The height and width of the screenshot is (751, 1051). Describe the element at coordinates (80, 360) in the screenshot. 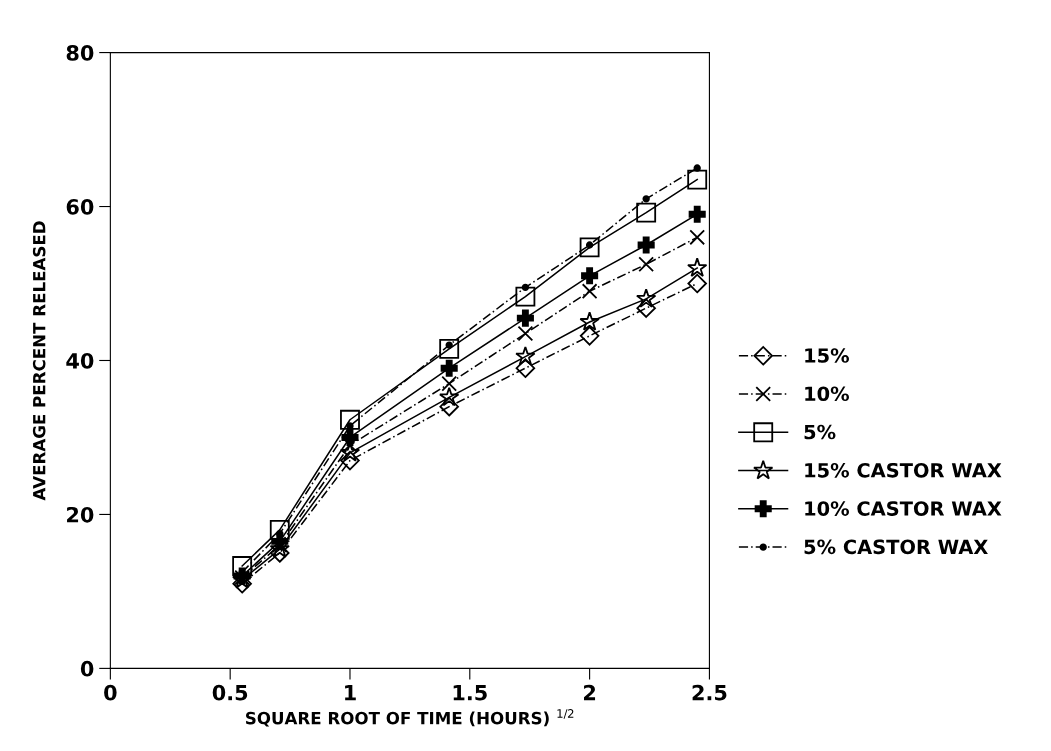

I see `y-tick-label: 40` at that location.